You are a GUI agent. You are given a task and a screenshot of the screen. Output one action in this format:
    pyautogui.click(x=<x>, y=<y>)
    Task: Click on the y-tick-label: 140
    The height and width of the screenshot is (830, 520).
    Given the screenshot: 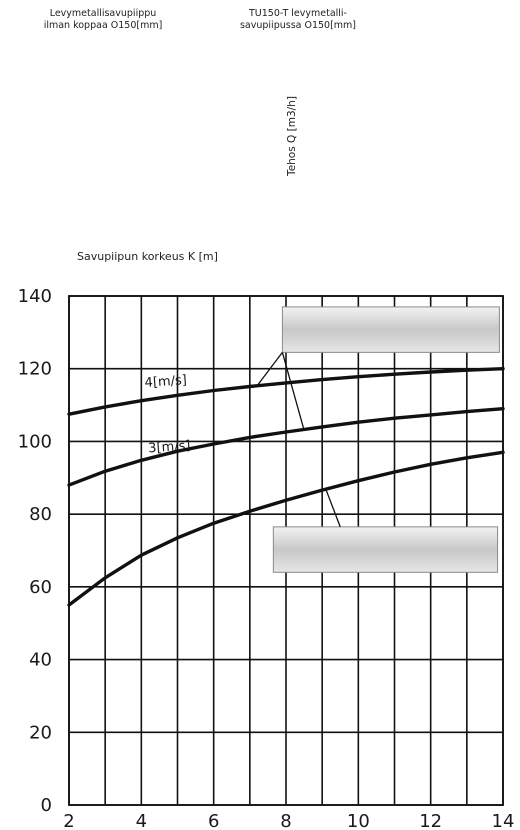 What is the action you would take?
    pyautogui.click(x=35, y=296)
    